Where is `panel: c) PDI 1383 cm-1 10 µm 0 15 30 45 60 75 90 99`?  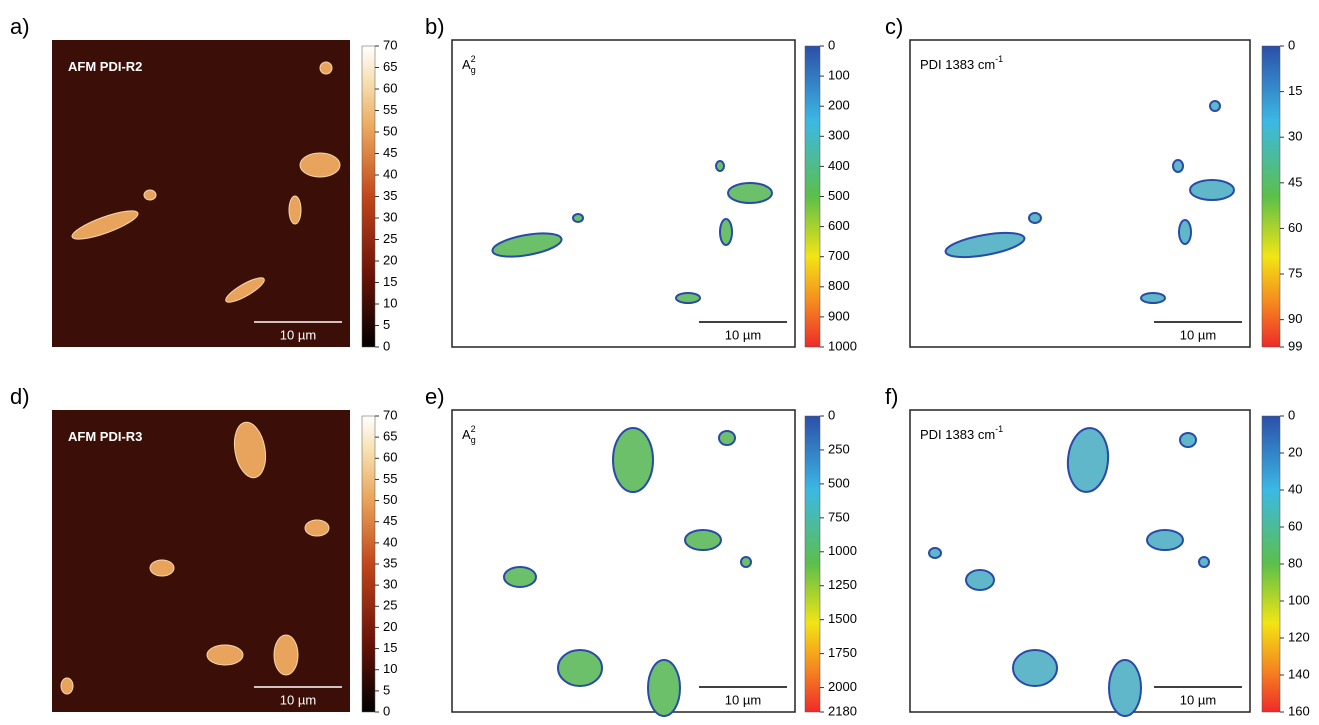
panel: c) PDI 1383 cm-1 10 µm 0 15 30 45 60 75 90 99 is located at coordinates (1093, 184).